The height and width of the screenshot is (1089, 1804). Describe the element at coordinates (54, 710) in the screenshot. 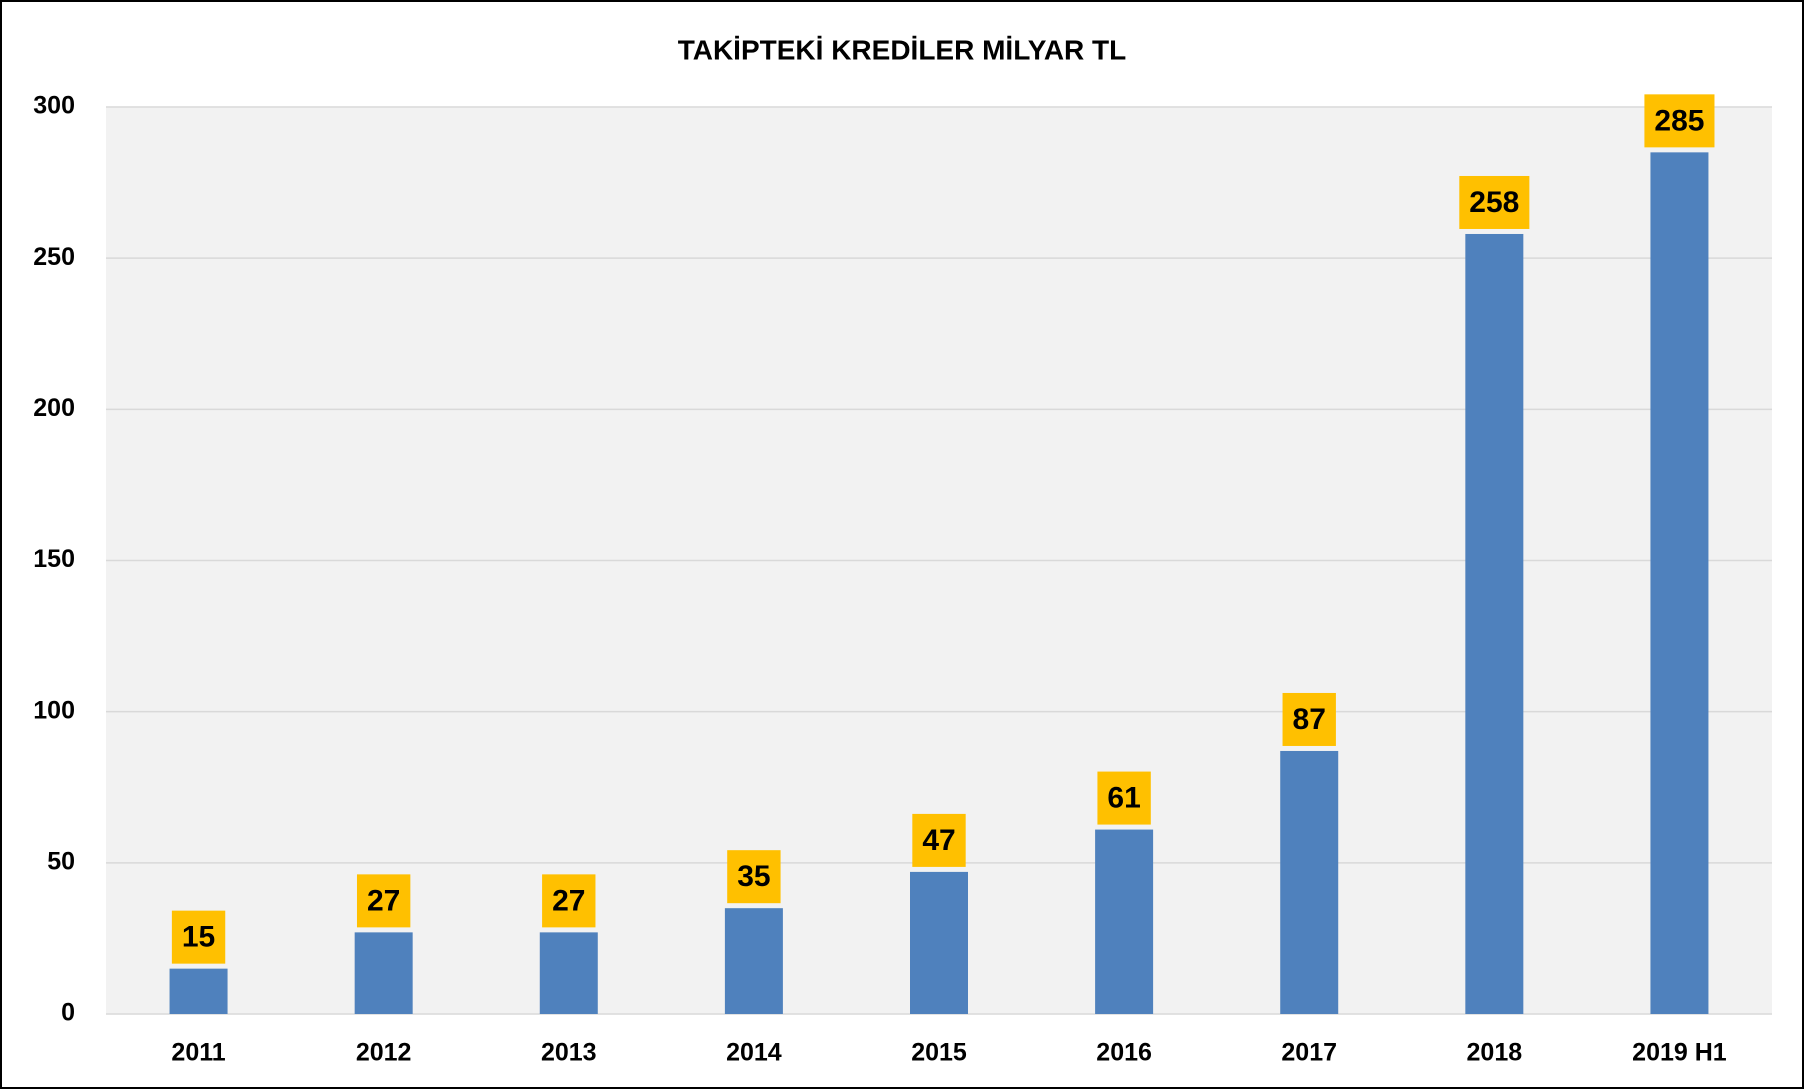

I see `y-tick-label: 100` at that location.